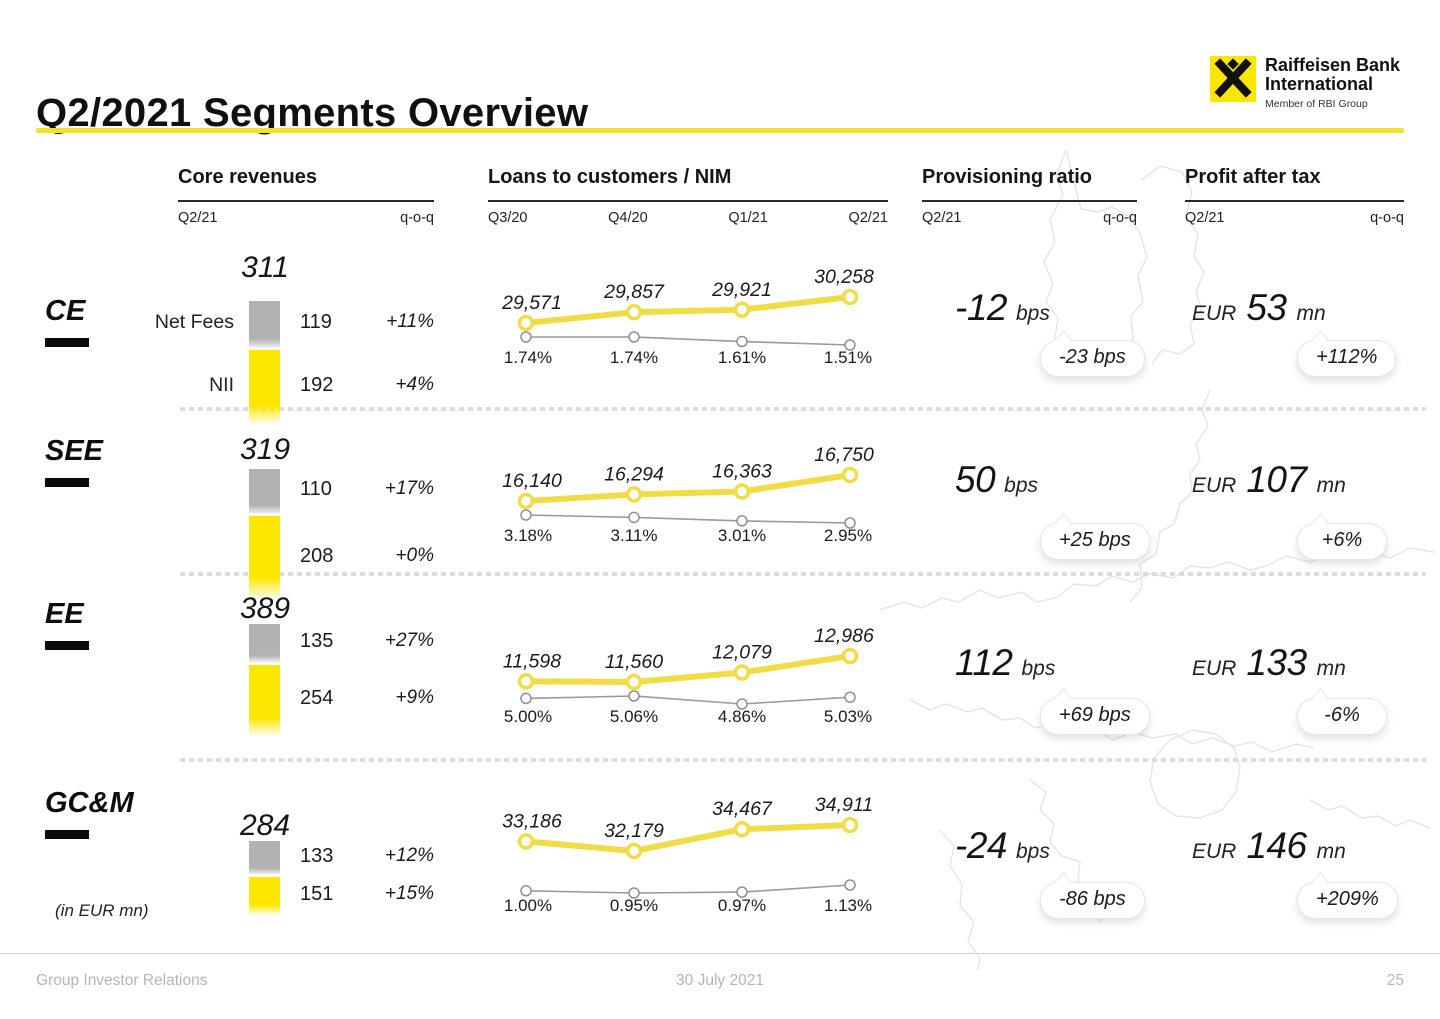 The width and height of the screenshot is (1440, 1019). What do you see at coordinates (317, 384) in the screenshot?
I see `nii-value: 192` at bounding box center [317, 384].